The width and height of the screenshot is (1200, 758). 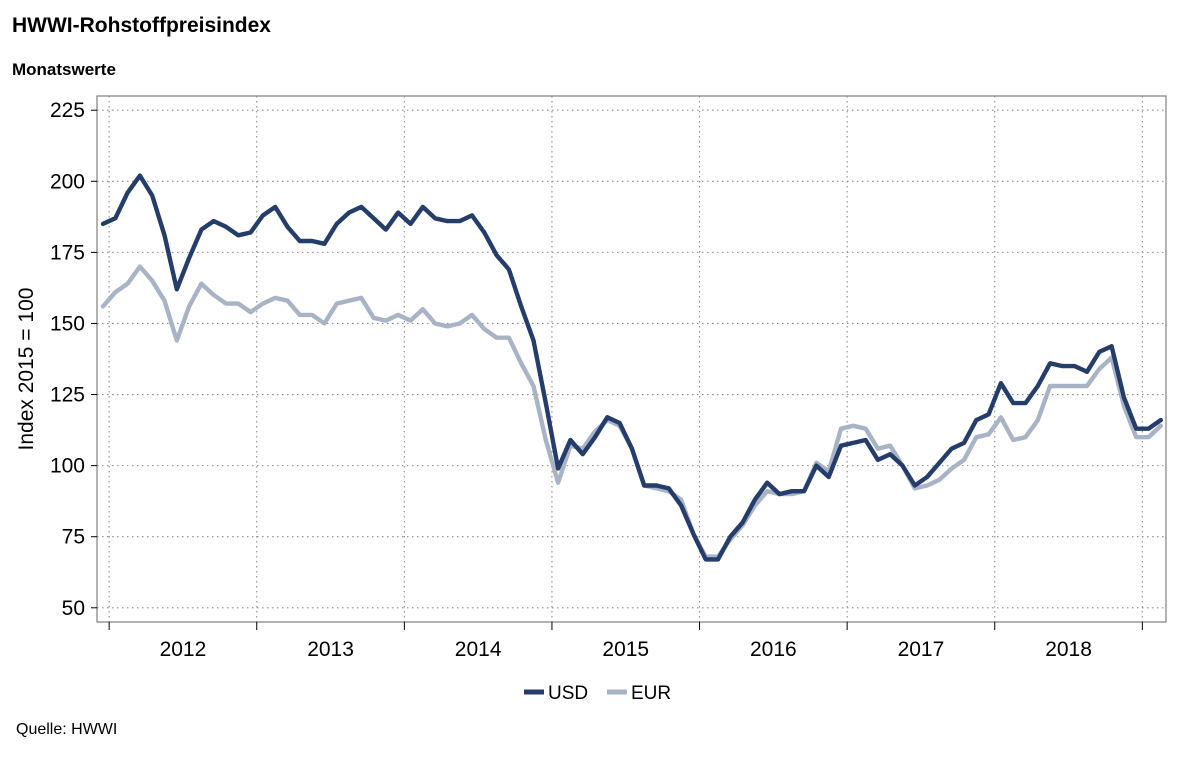 What do you see at coordinates (67, 110) in the screenshot?
I see `y-tick-label: 225` at bounding box center [67, 110].